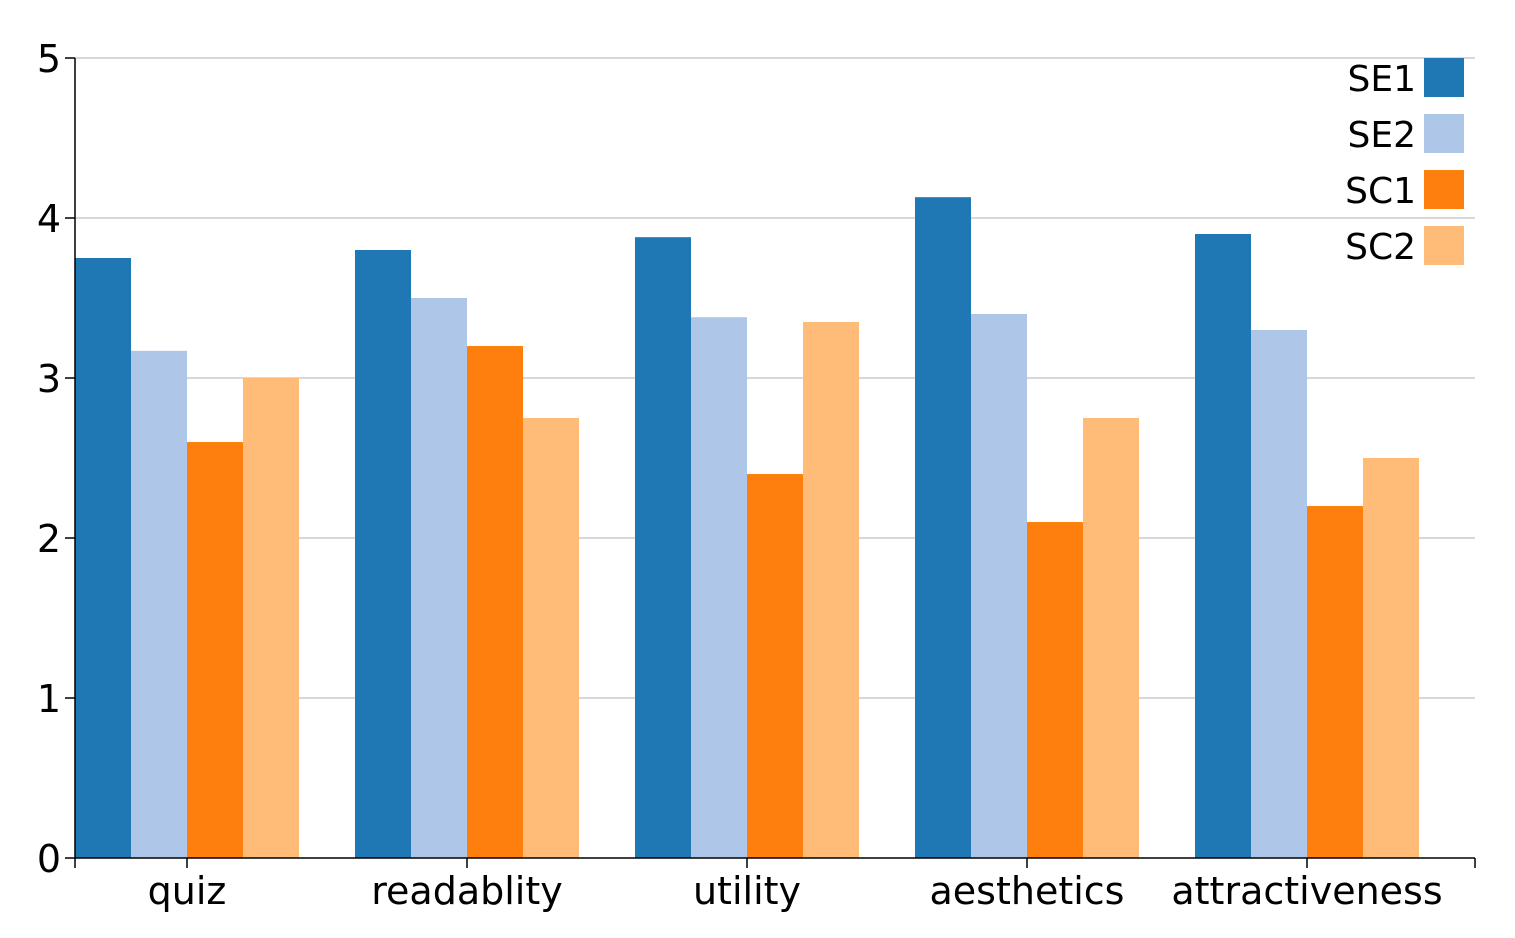 The image size is (1515, 938). What do you see at coordinates (1223, 546) in the screenshot?
I see `bar-se1-attractiveness` at bounding box center [1223, 546].